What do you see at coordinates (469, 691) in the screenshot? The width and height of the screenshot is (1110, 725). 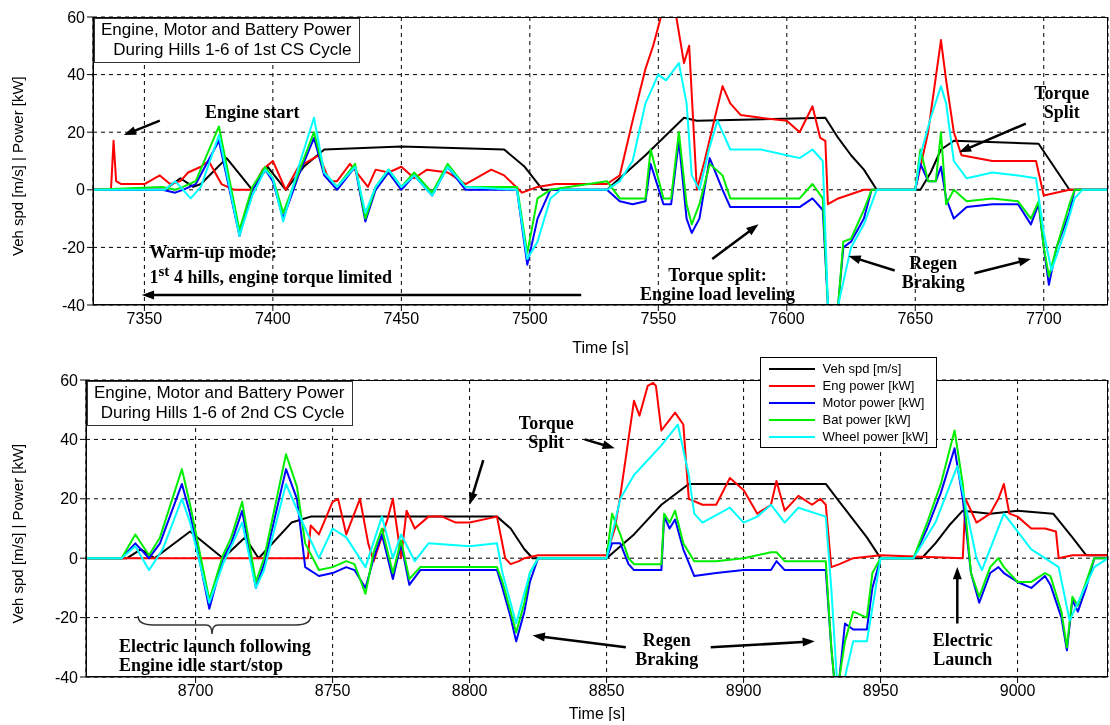 I see `x-tick-label: 8800` at bounding box center [469, 691].